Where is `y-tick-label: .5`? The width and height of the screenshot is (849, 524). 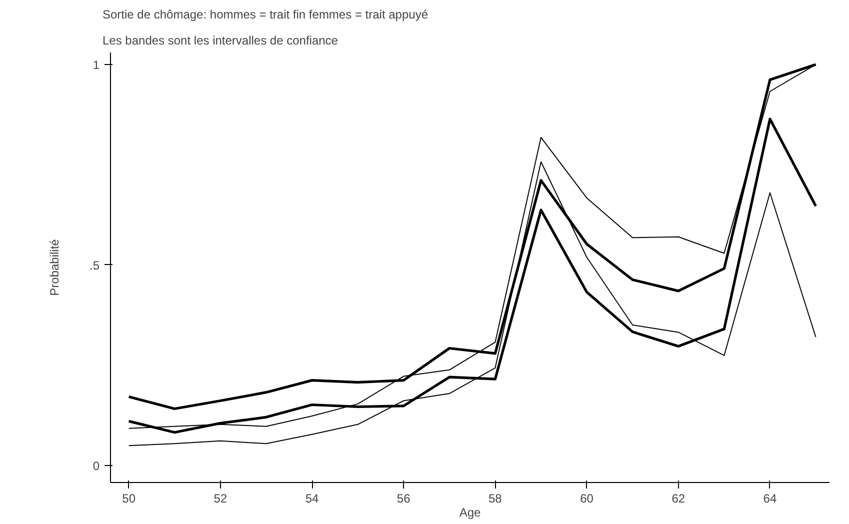 y-tick-label: .5 is located at coordinates (94, 265).